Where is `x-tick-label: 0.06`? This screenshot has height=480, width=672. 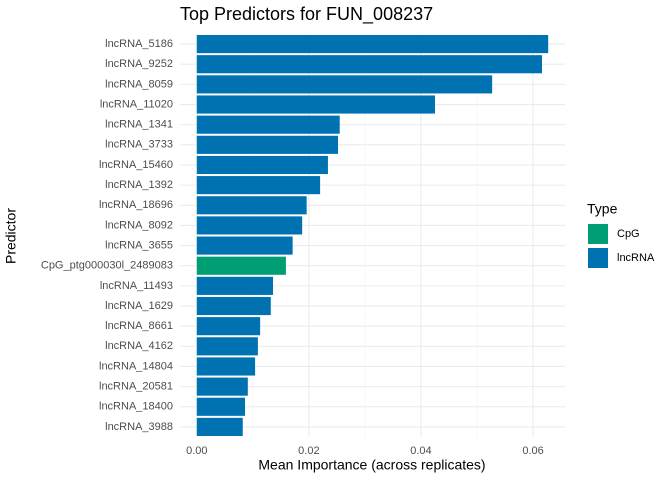 x-tick-label: 0.06 is located at coordinates (532, 451).